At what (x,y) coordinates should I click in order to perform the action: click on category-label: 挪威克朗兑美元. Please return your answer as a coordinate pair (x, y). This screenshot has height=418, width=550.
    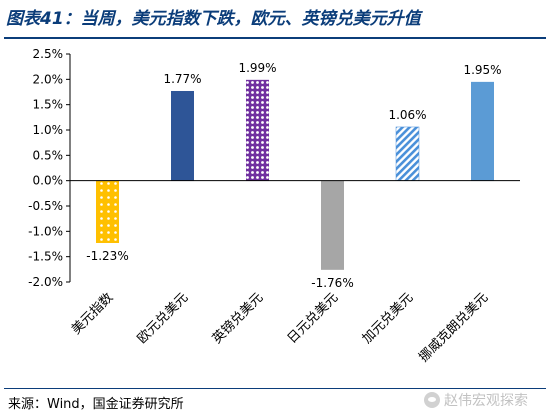
    Looking at the image, I should click on (453, 327).